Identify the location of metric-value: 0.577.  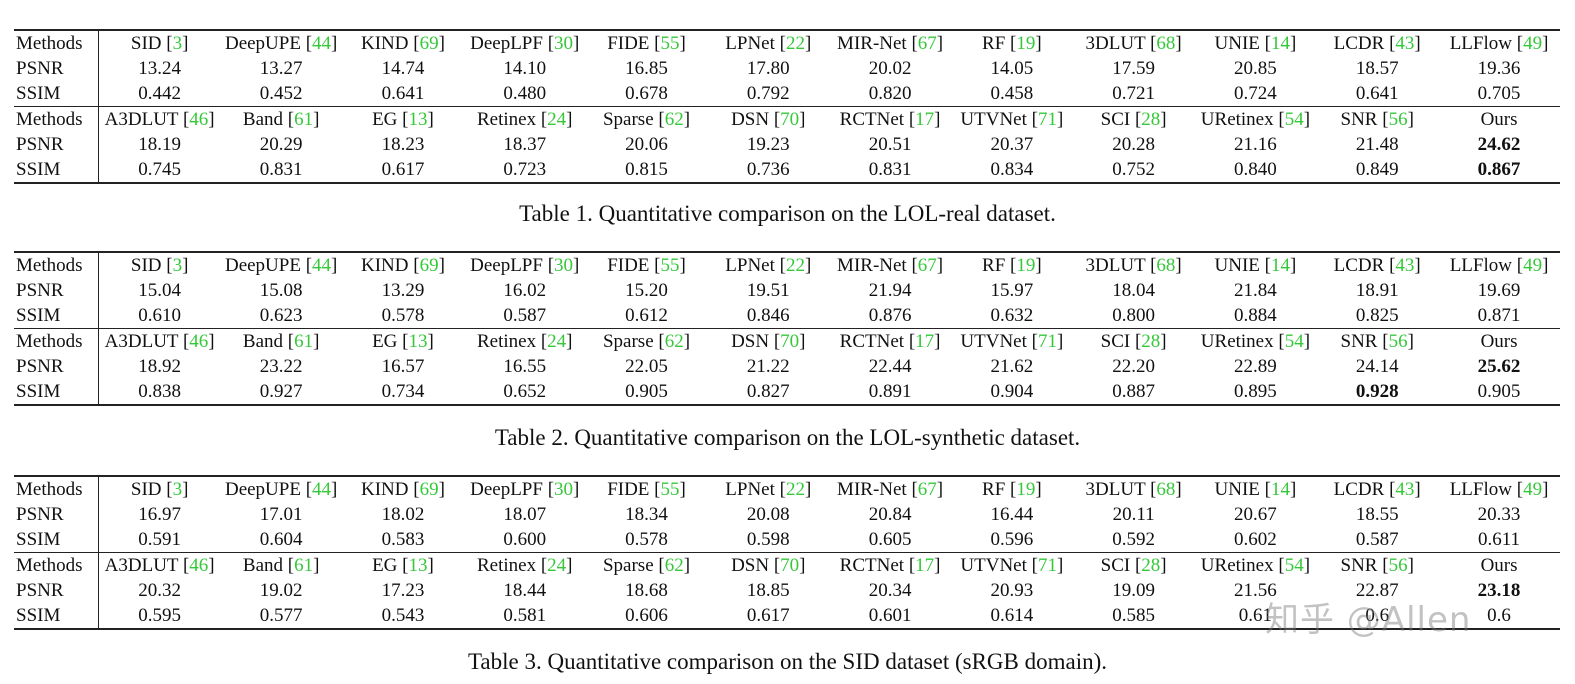
(281, 616).